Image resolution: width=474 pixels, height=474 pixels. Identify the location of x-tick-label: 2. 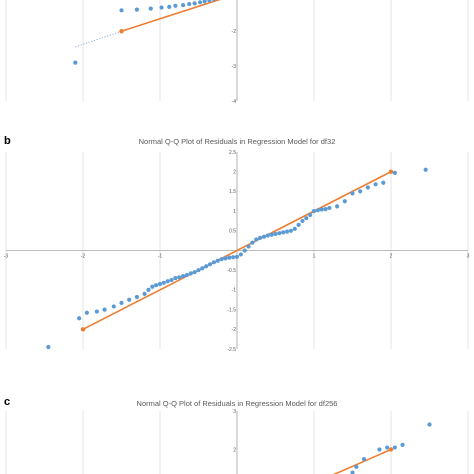
(391, 257).